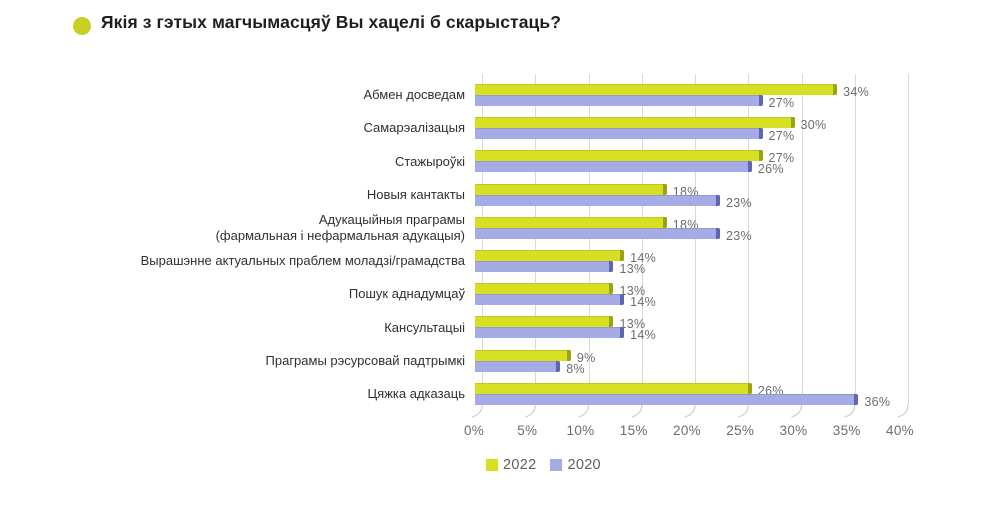  Describe the element at coordinates (633, 430) in the screenshot. I see `axis-tick-label: 15%` at that location.